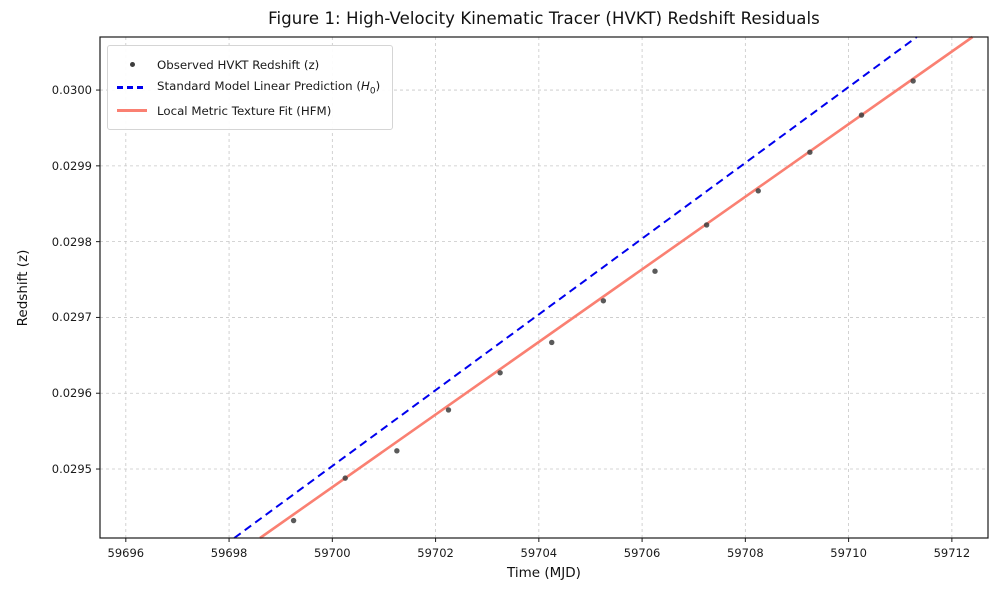 This screenshot has height=600, width=1000. I want to click on x-tick-label: 59708, so click(745, 553).